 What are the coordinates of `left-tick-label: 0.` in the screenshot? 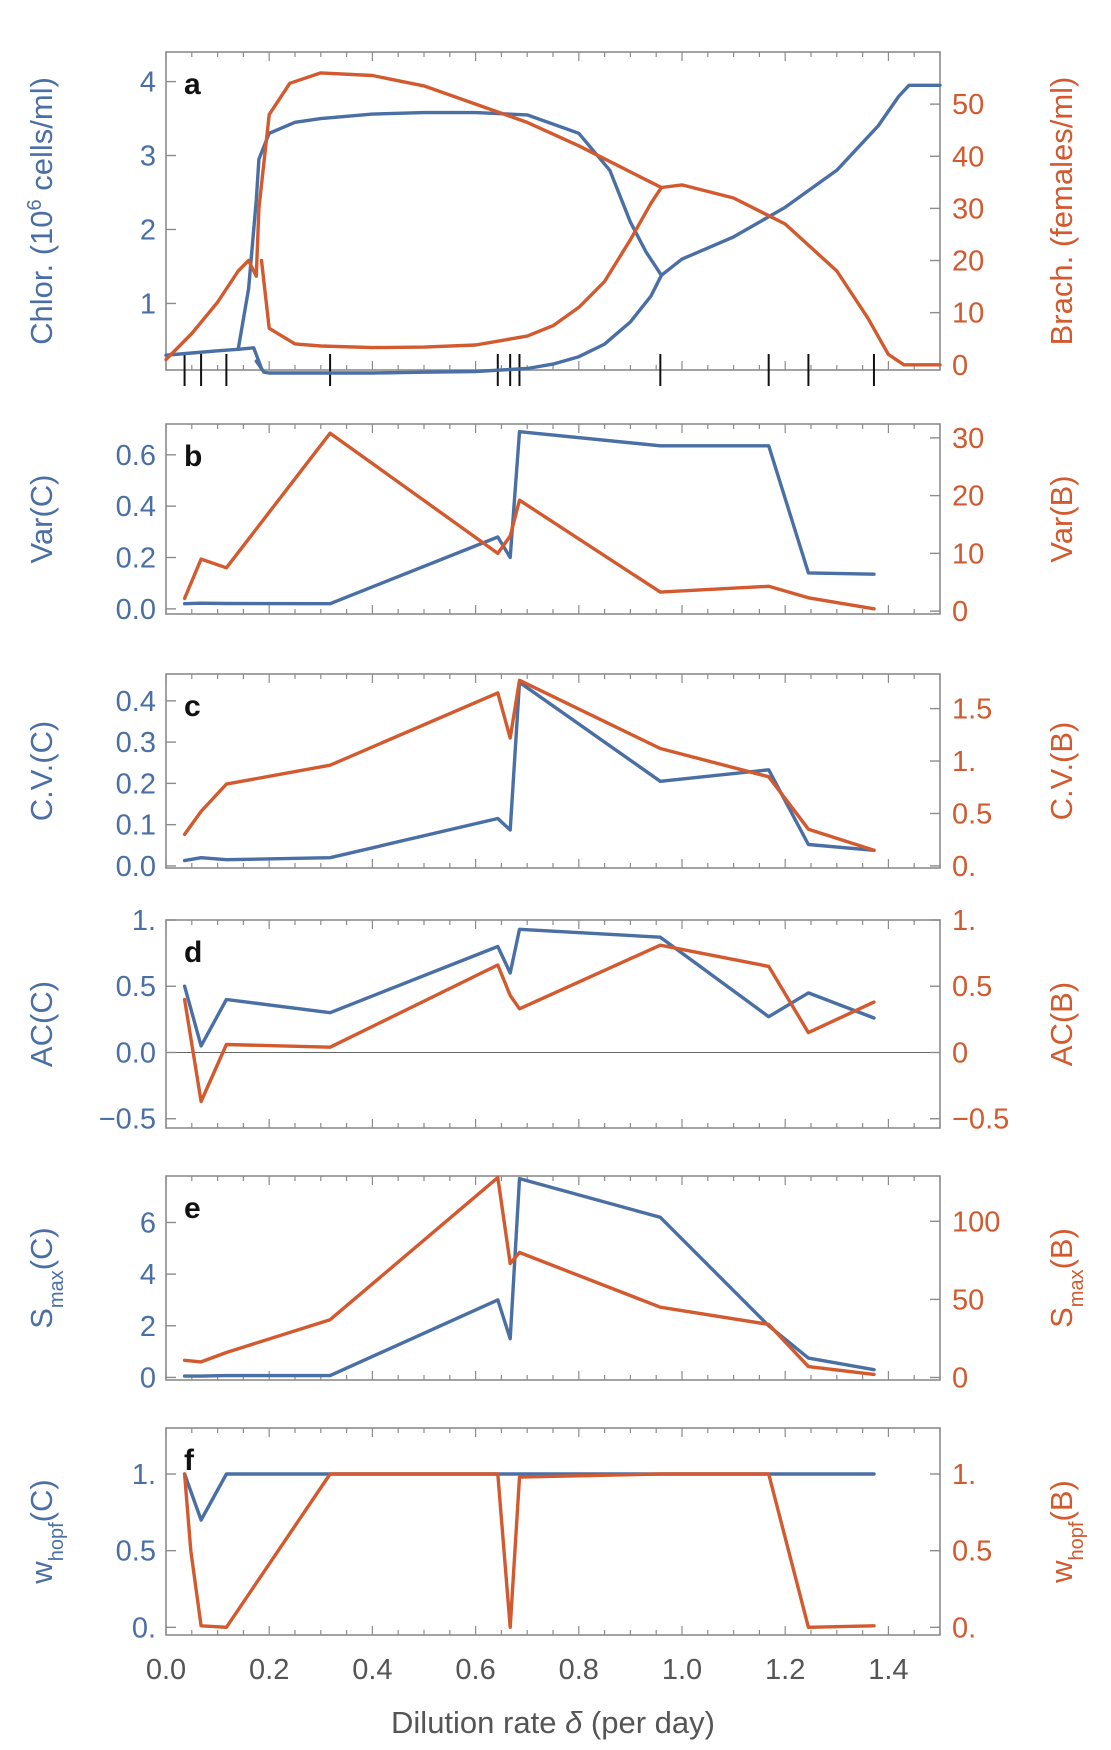 It's located at (144, 1628).